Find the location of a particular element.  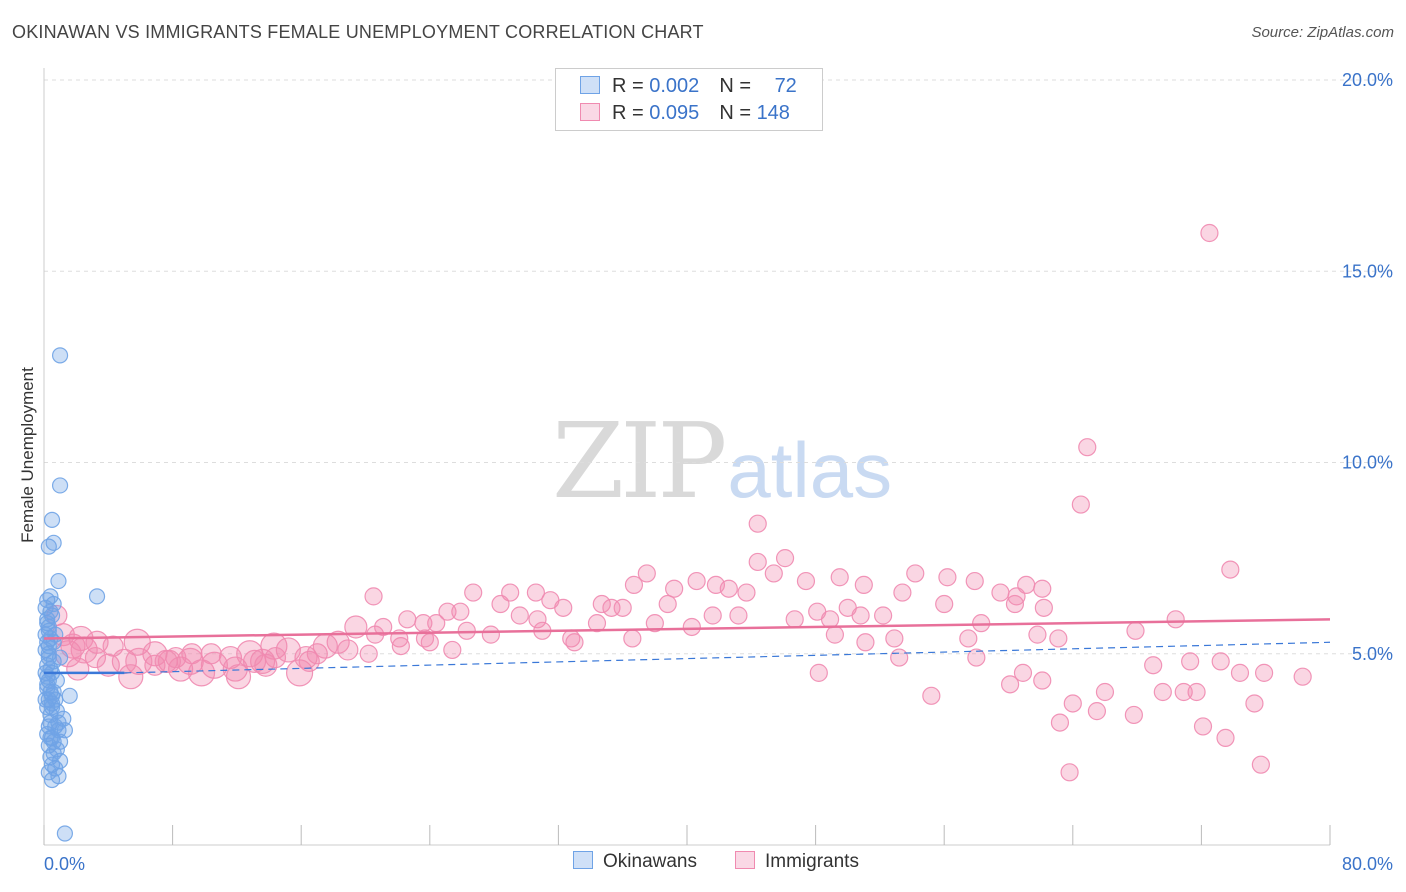

bottom-legend-immigrants: Immigrants is located at coordinates (797, 862).